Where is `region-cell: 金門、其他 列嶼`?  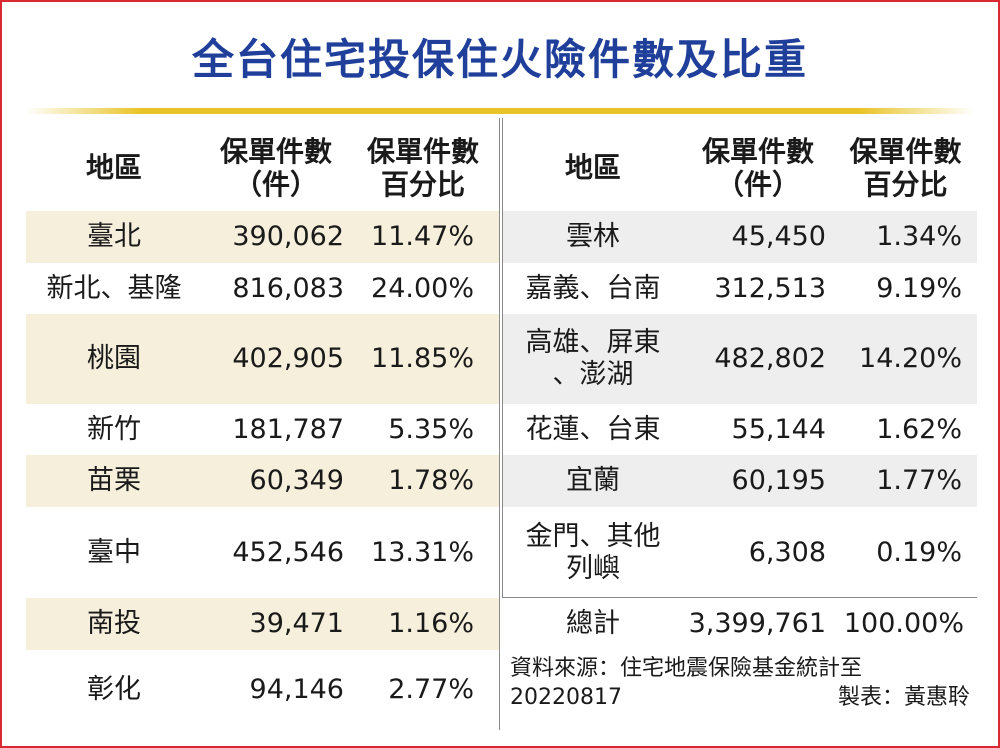 region-cell: 金門、其他 列嶼 is located at coordinates (593, 552).